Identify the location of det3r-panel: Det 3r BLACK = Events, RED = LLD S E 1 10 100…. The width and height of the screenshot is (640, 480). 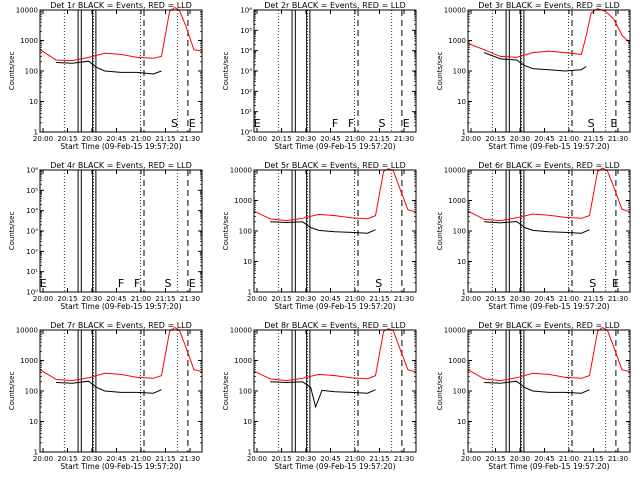
(533, 76).